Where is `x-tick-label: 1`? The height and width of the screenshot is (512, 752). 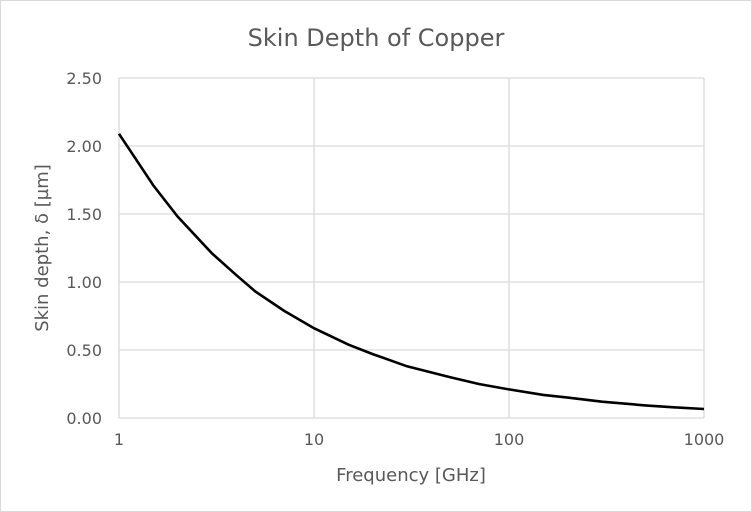
x-tick-label: 1 is located at coordinates (119, 439).